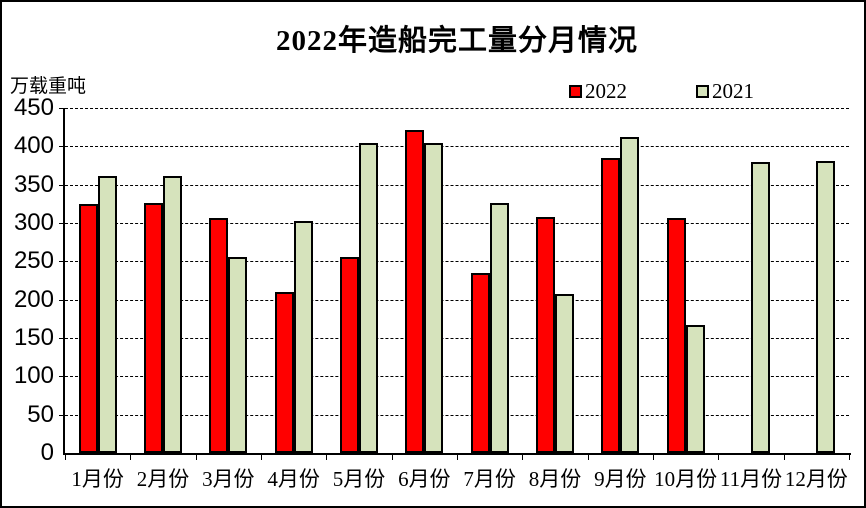  What do you see at coordinates (97, 479) in the screenshot?
I see `x-tick-label-1: 1月份` at bounding box center [97, 479].